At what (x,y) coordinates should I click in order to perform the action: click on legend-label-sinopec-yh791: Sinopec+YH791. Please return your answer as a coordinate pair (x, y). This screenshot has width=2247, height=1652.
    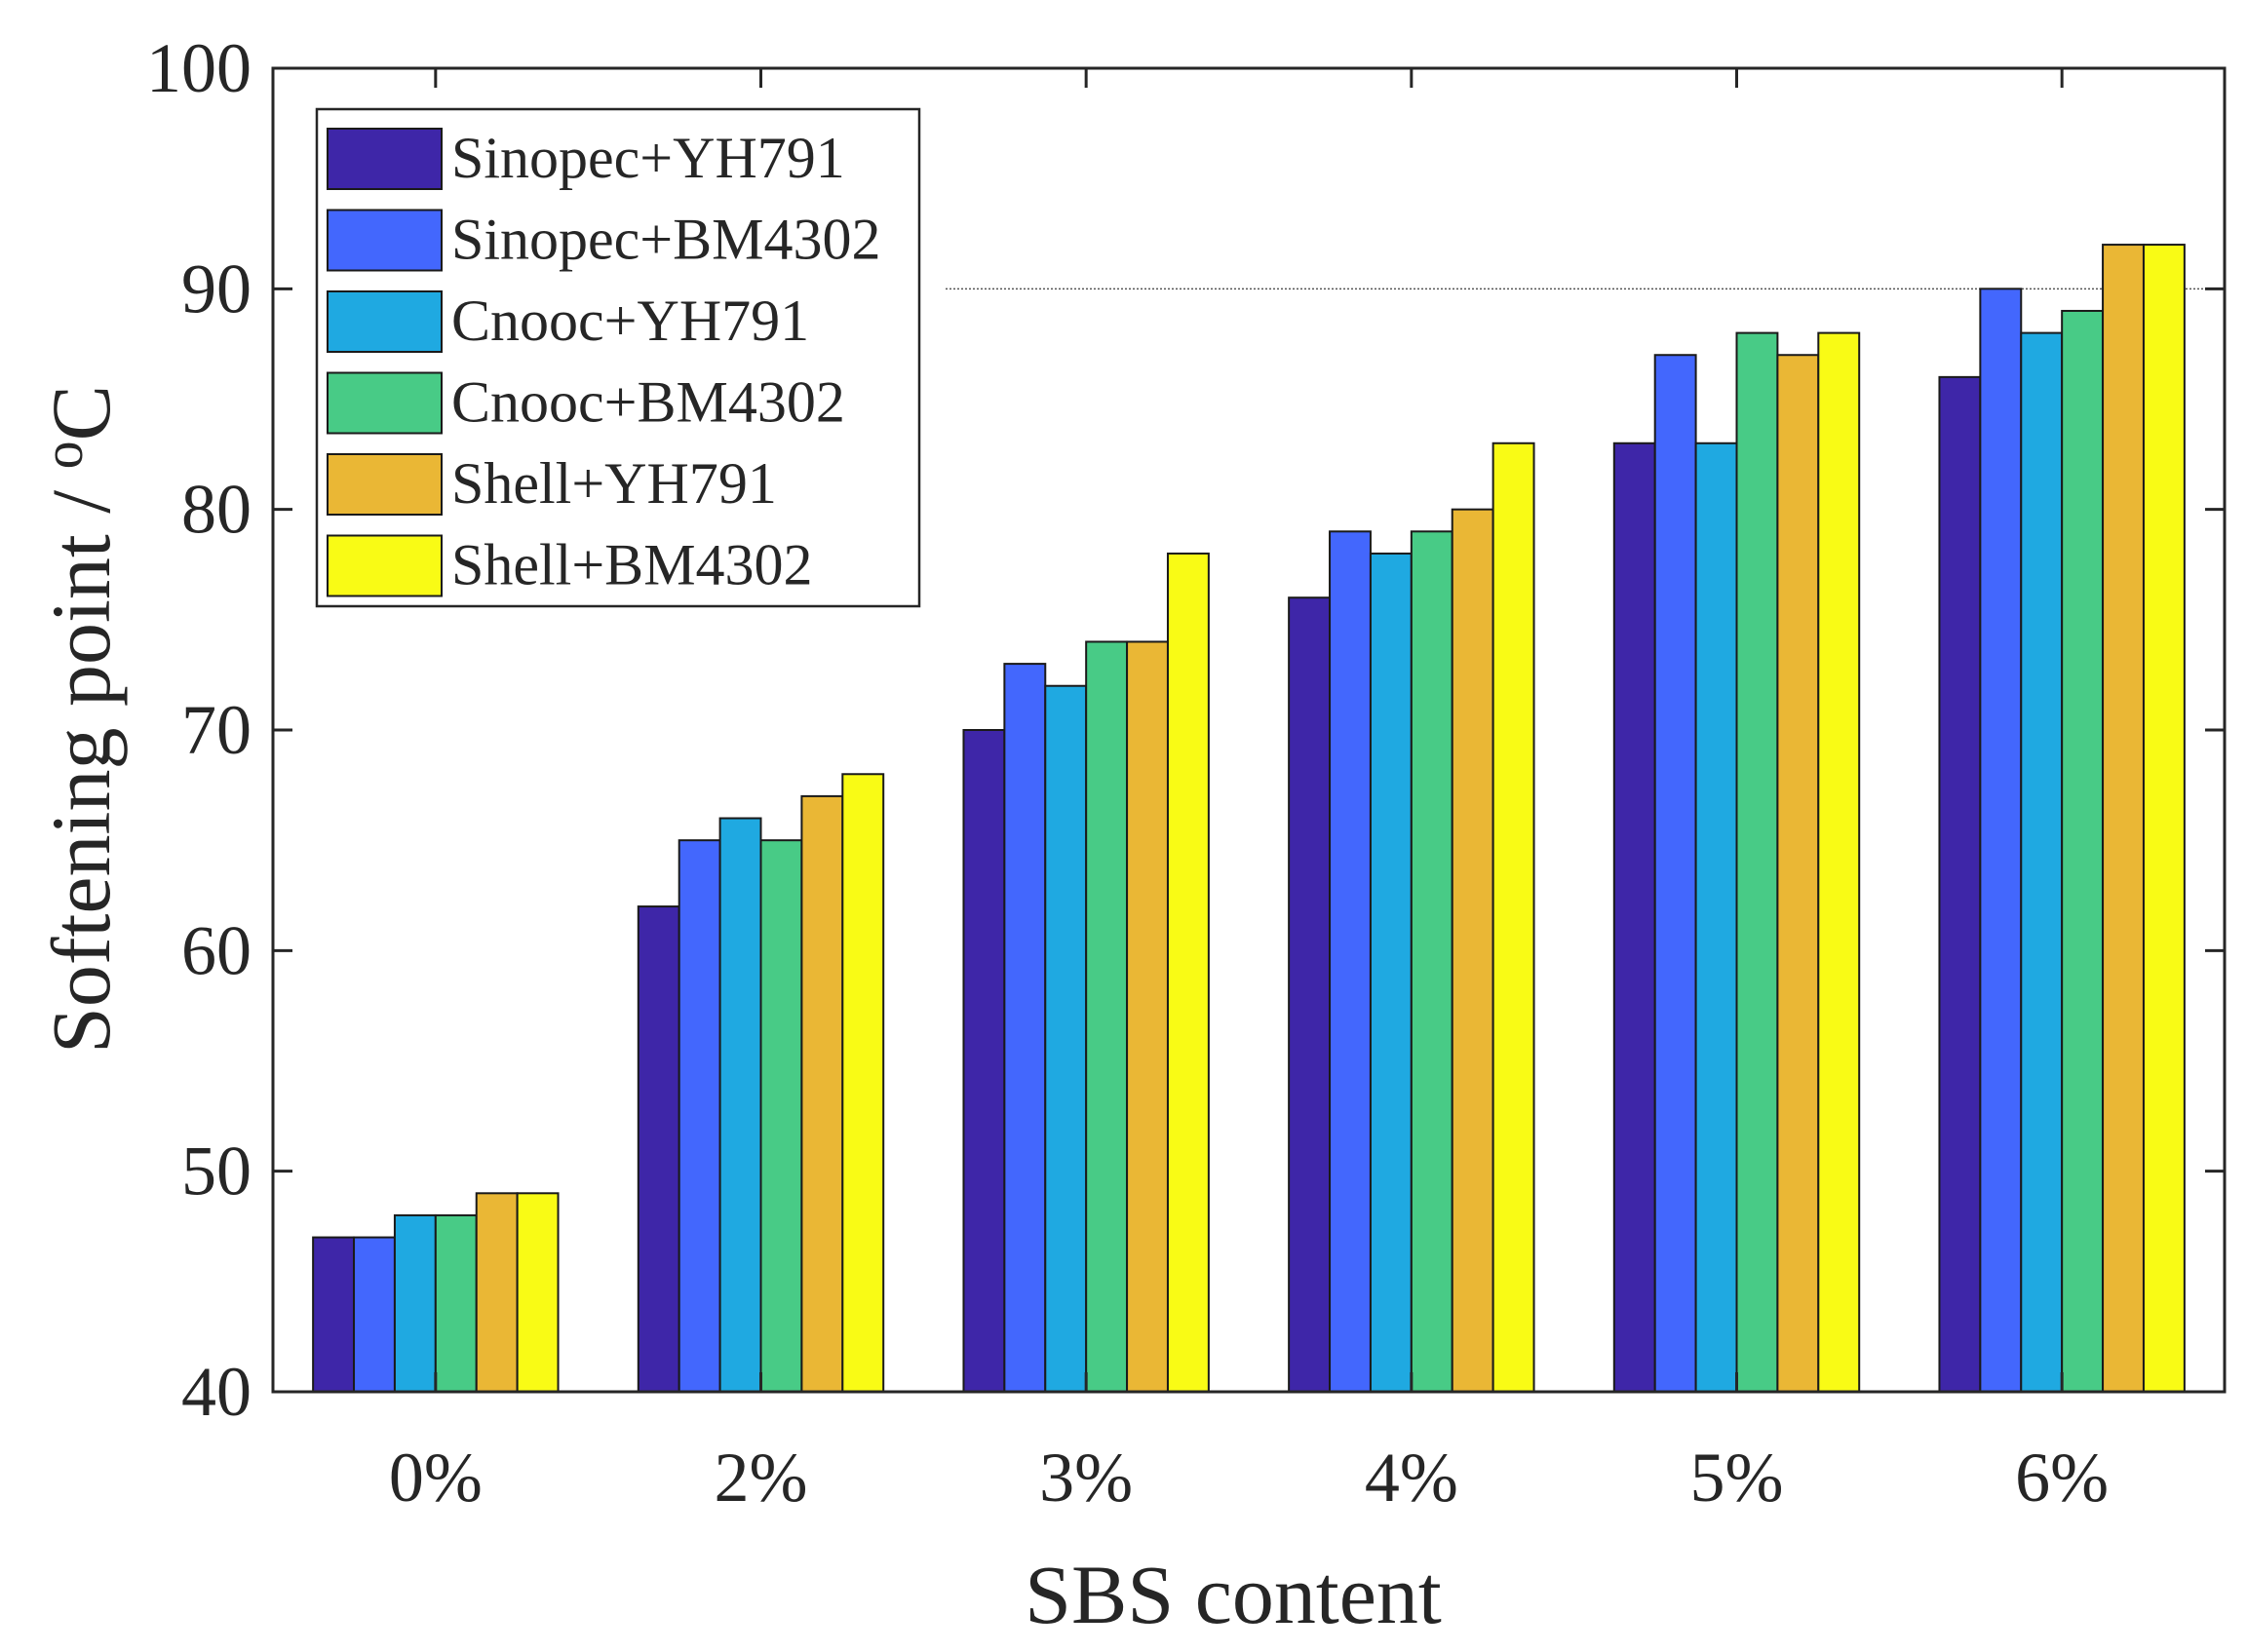
    Looking at the image, I should click on (648, 158).